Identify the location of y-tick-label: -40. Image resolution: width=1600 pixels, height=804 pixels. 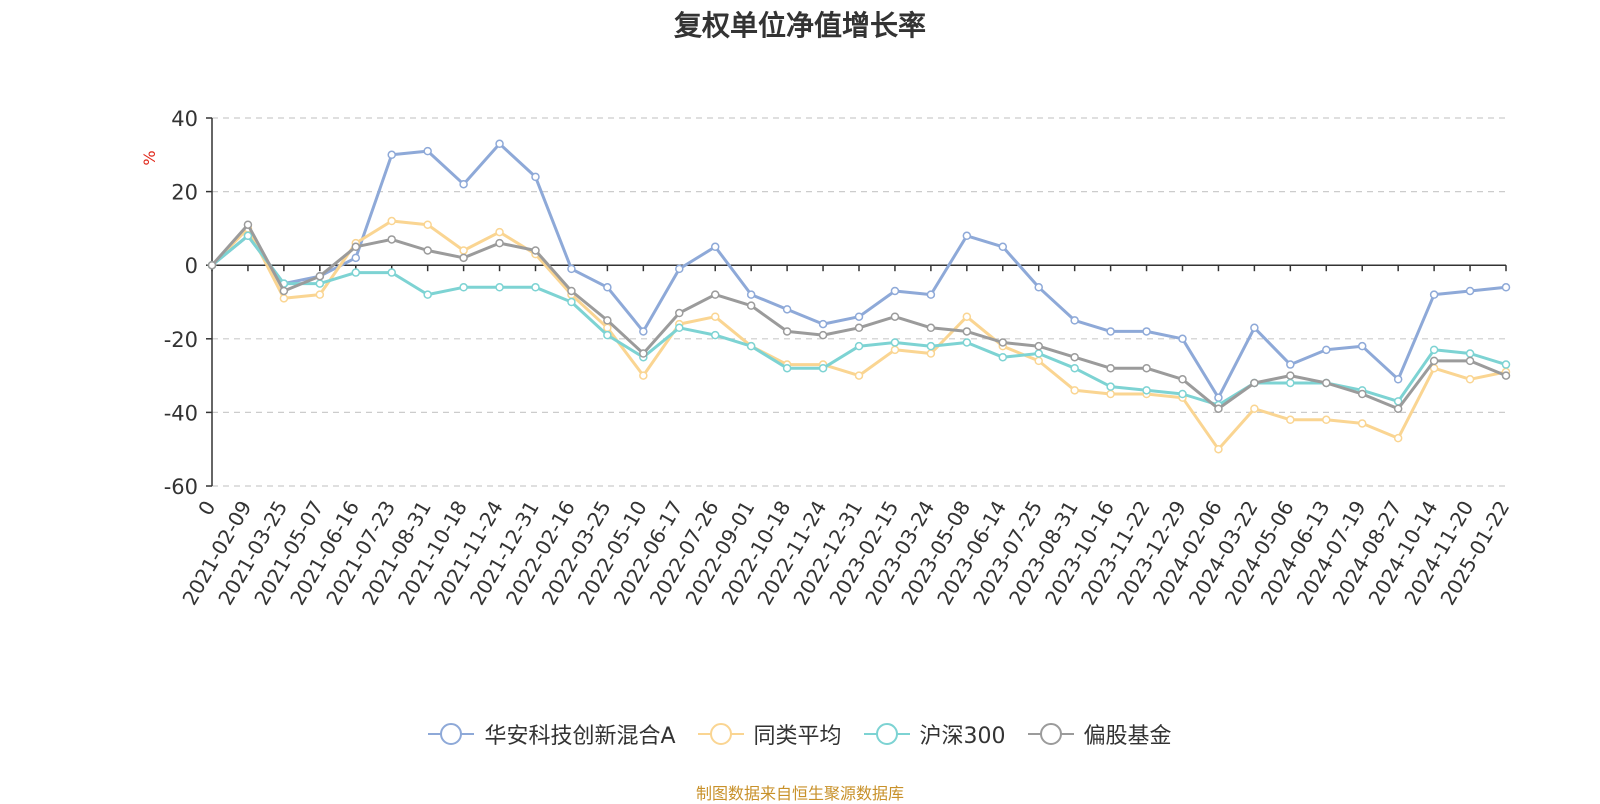
(181, 413).